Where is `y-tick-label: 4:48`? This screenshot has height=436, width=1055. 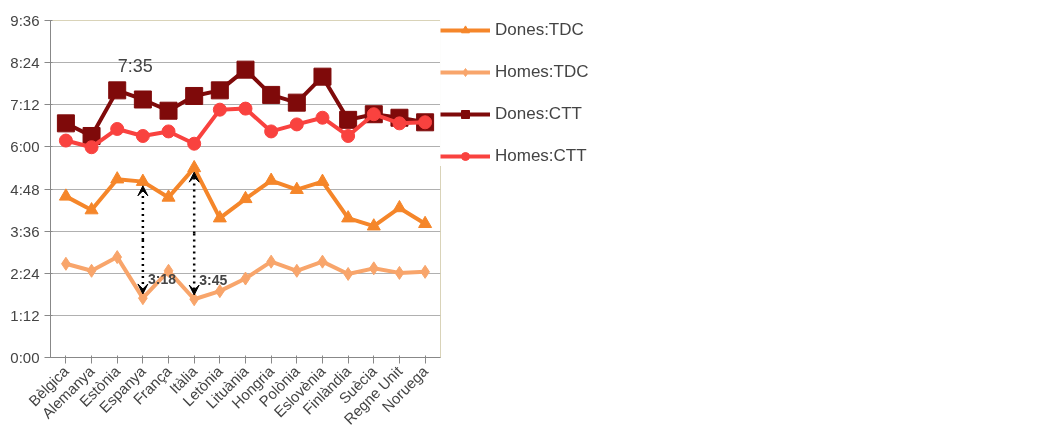
y-tick-label: 4:48 is located at coordinates (25, 189).